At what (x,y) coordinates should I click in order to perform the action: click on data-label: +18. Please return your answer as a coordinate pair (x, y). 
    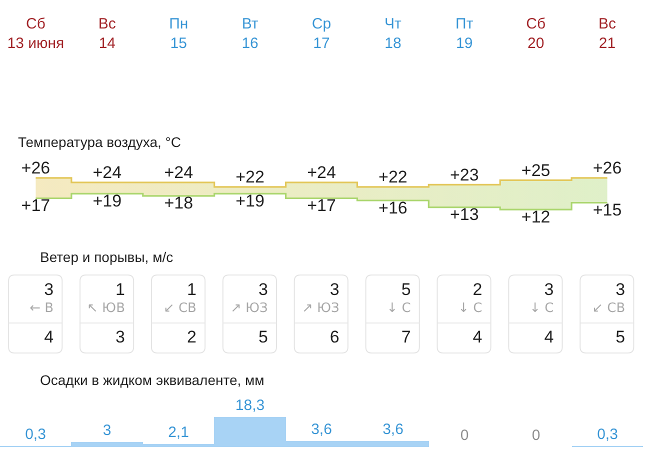
    Looking at the image, I should click on (179, 203).